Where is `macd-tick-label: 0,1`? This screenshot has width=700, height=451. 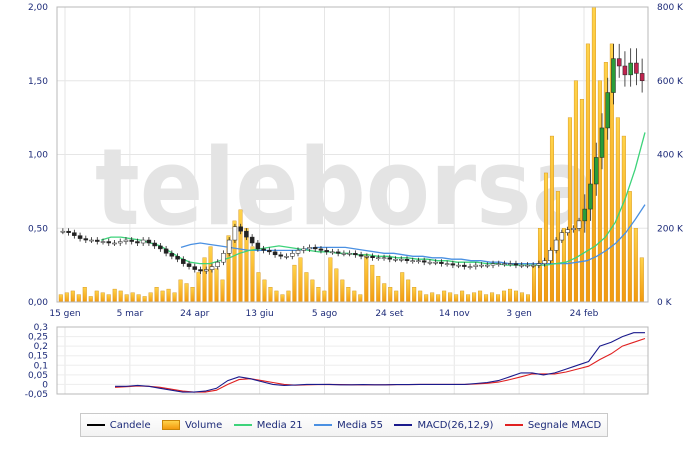
macd-tick-label: 0,1 is located at coordinates (41, 366).